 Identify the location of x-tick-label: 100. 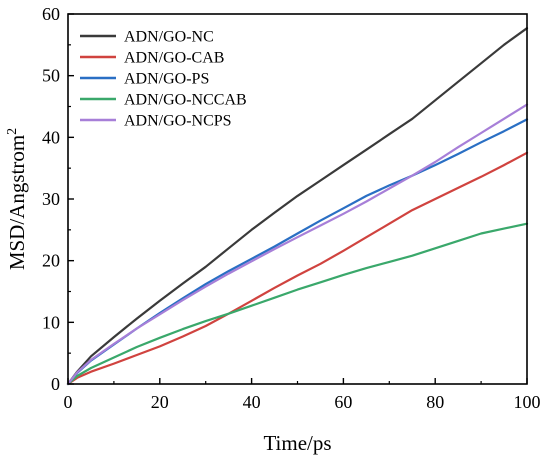
(527, 402).